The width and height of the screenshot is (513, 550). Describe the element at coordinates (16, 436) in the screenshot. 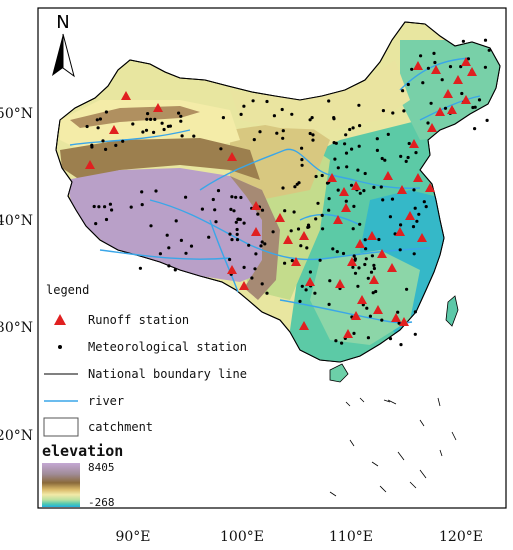

I see `lat-label: 20°N` at that location.